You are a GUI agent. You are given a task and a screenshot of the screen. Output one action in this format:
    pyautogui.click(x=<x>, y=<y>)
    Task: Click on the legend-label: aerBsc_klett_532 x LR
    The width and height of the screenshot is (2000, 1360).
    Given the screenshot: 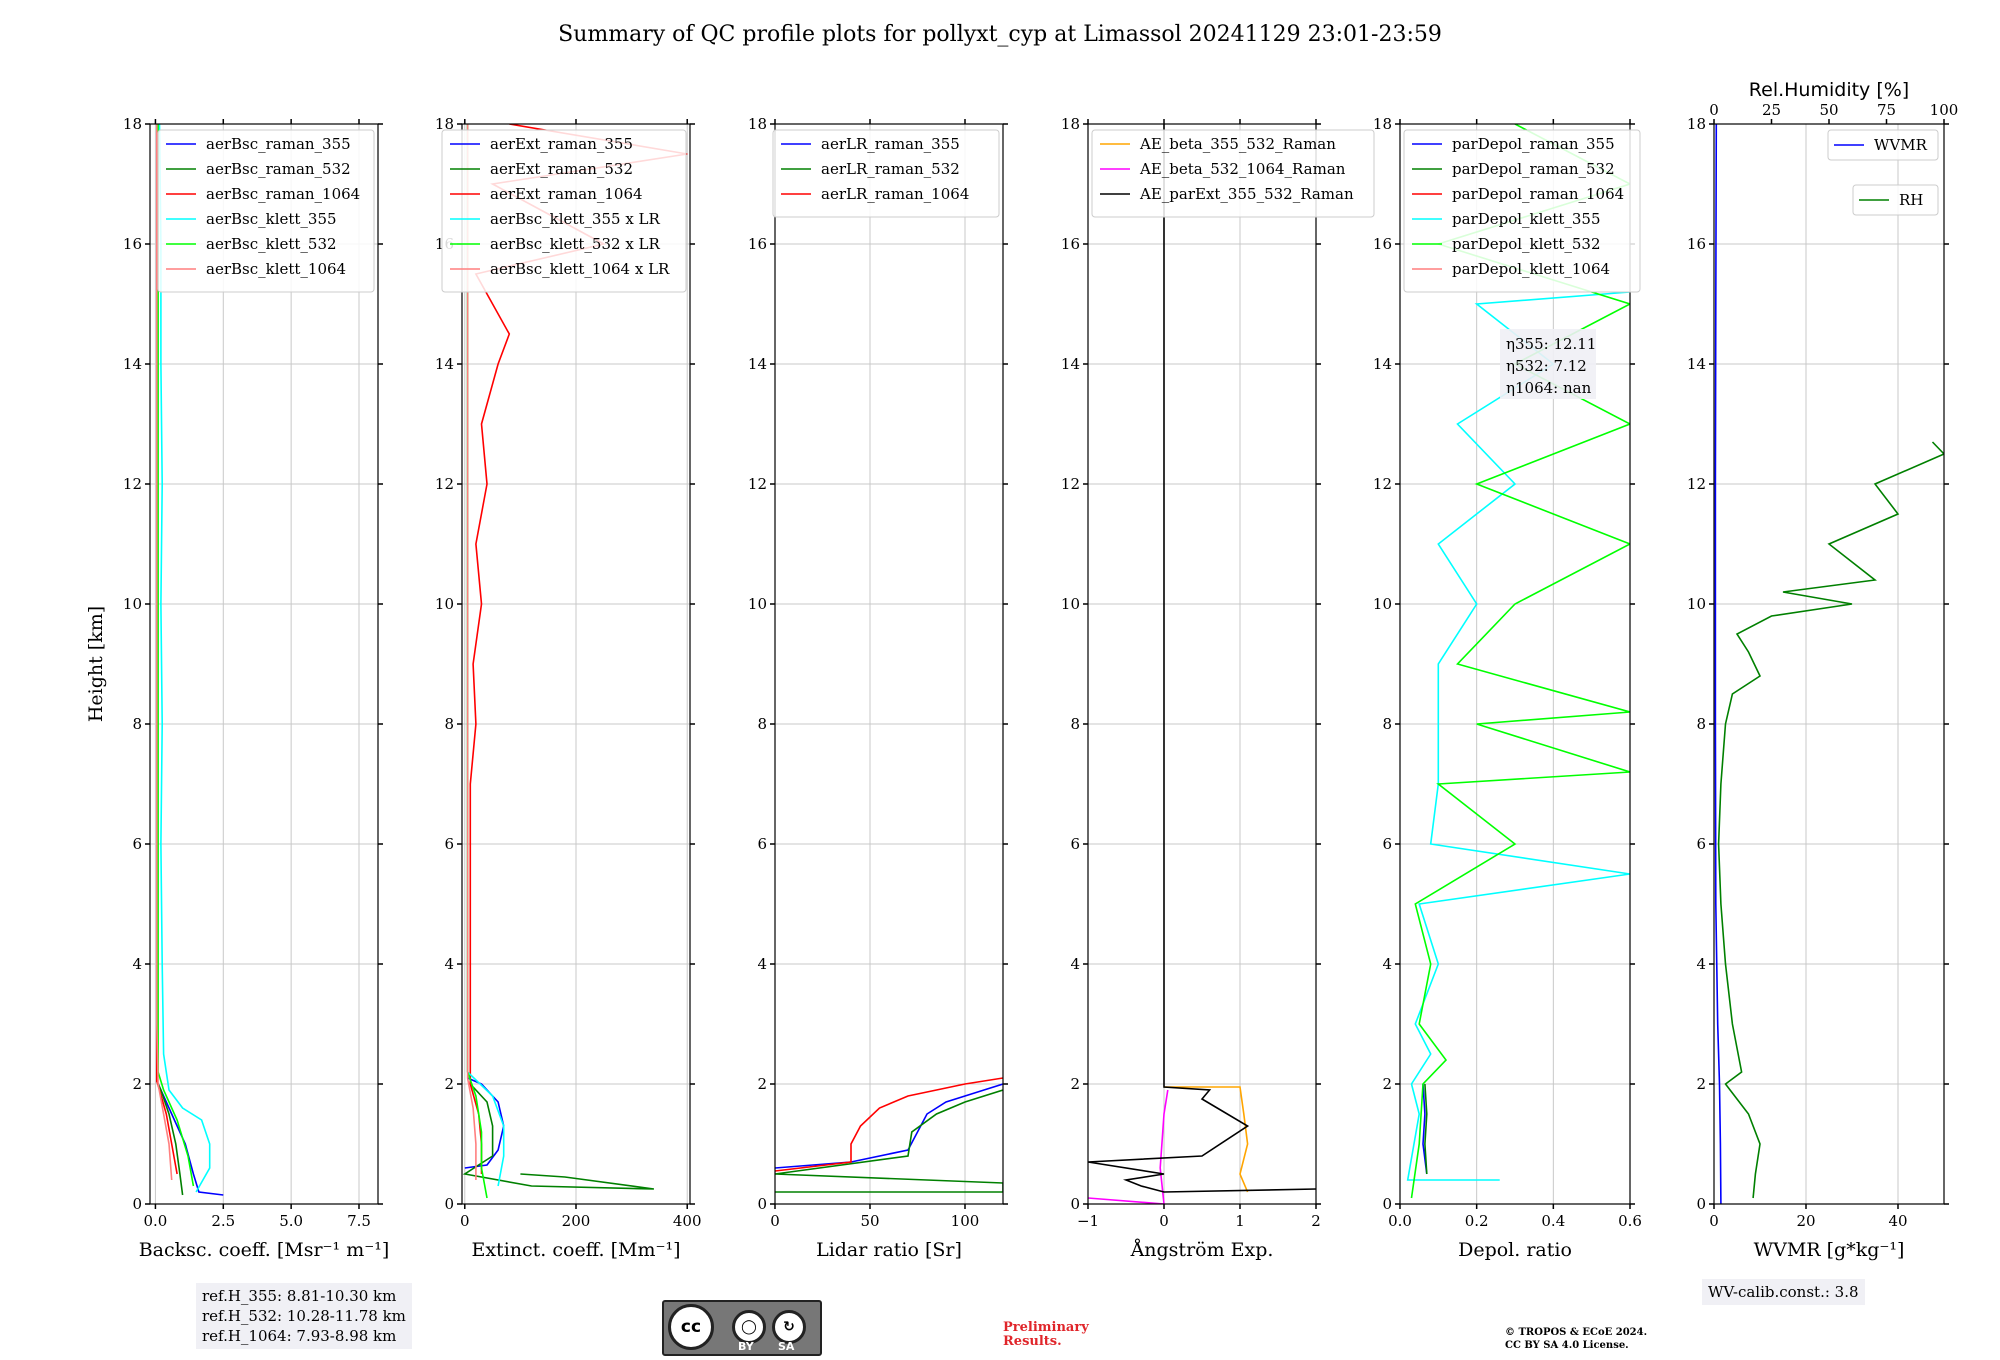 What is the action you would take?
    pyautogui.click(x=575, y=244)
    